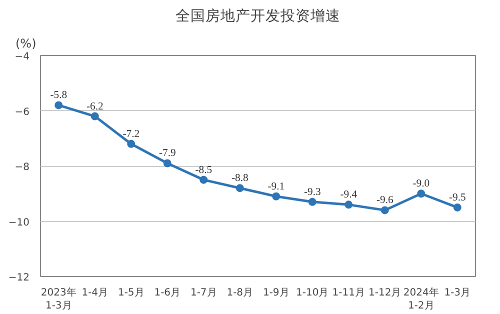 The image size is (500, 314). Describe the element at coordinates (349, 195) in the screenshot. I see `data-label: -9.4` at that location.